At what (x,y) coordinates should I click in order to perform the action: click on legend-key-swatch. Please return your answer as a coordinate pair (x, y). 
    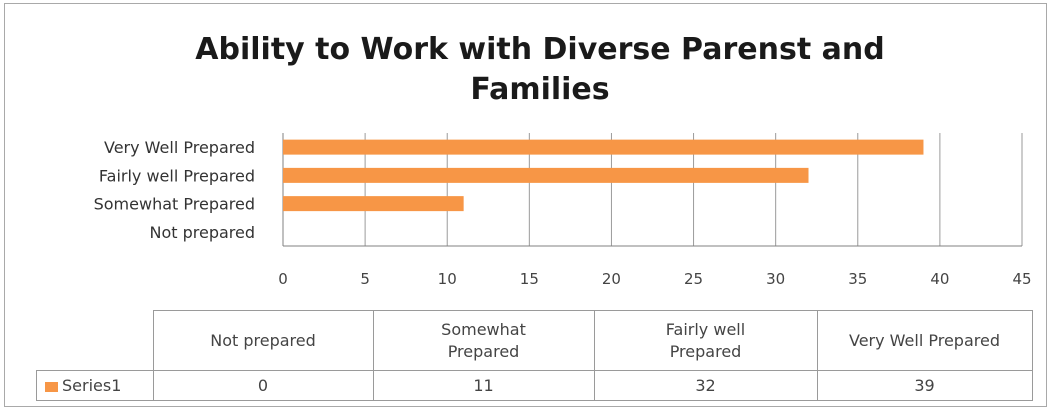
    Looking at the image, I should click on (51, 386).